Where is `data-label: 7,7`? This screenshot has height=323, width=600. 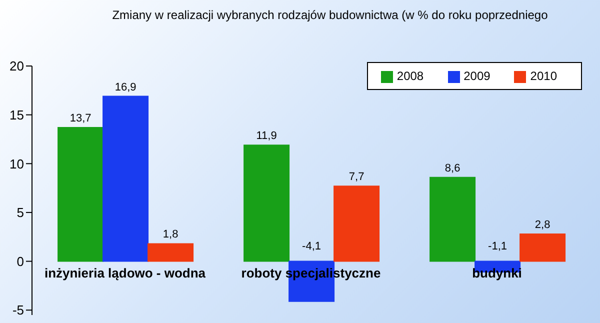
data-label: 7,7 is located at coordinates (356, 177).